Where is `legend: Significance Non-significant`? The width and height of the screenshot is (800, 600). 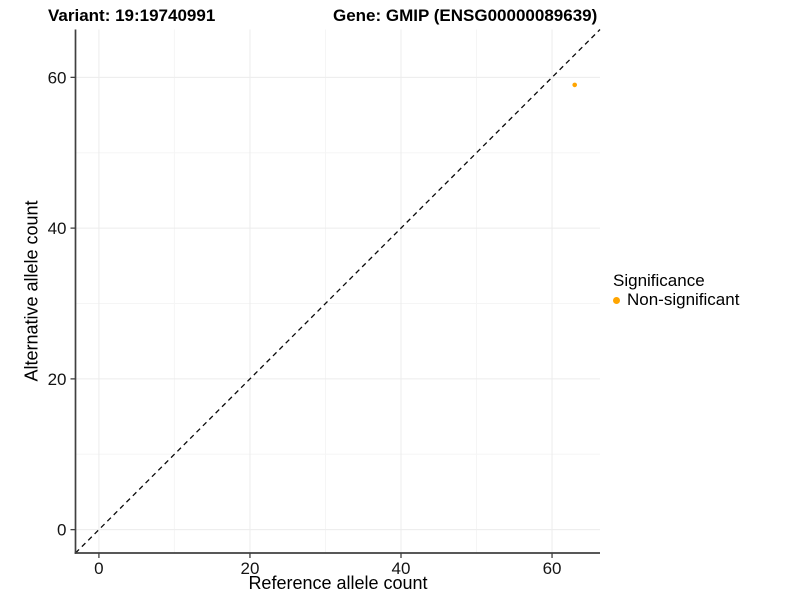 legend: Significance Non-significant is located at coordinates (676, 290).